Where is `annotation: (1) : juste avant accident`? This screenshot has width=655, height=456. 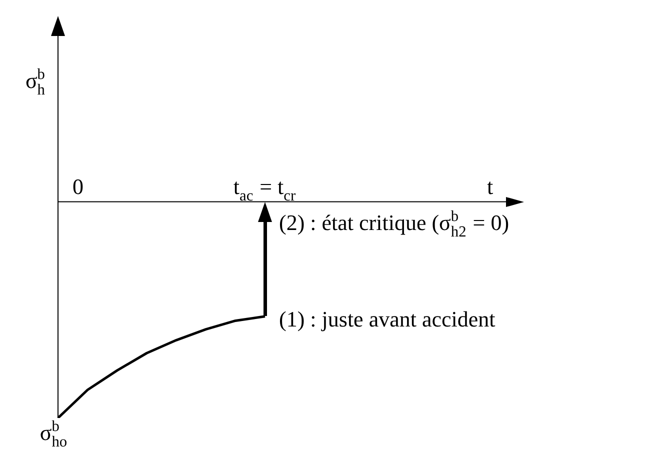 annotation: (1) : juste avant accident is located at coordinates (387, 319).